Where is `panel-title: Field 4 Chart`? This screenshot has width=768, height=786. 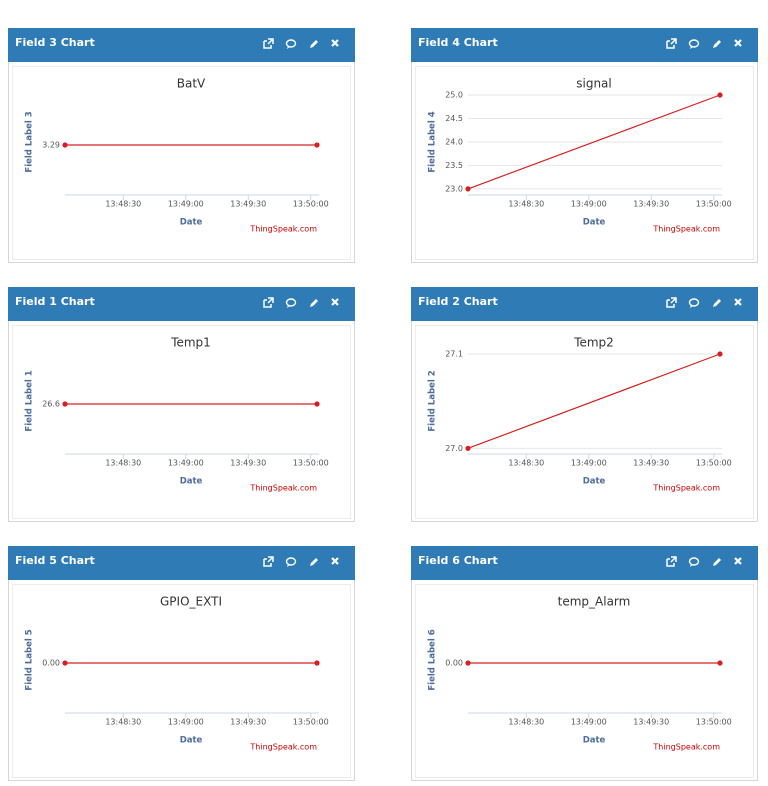 panel-title: Field 4 Chart is located at coordinates (458, 42).